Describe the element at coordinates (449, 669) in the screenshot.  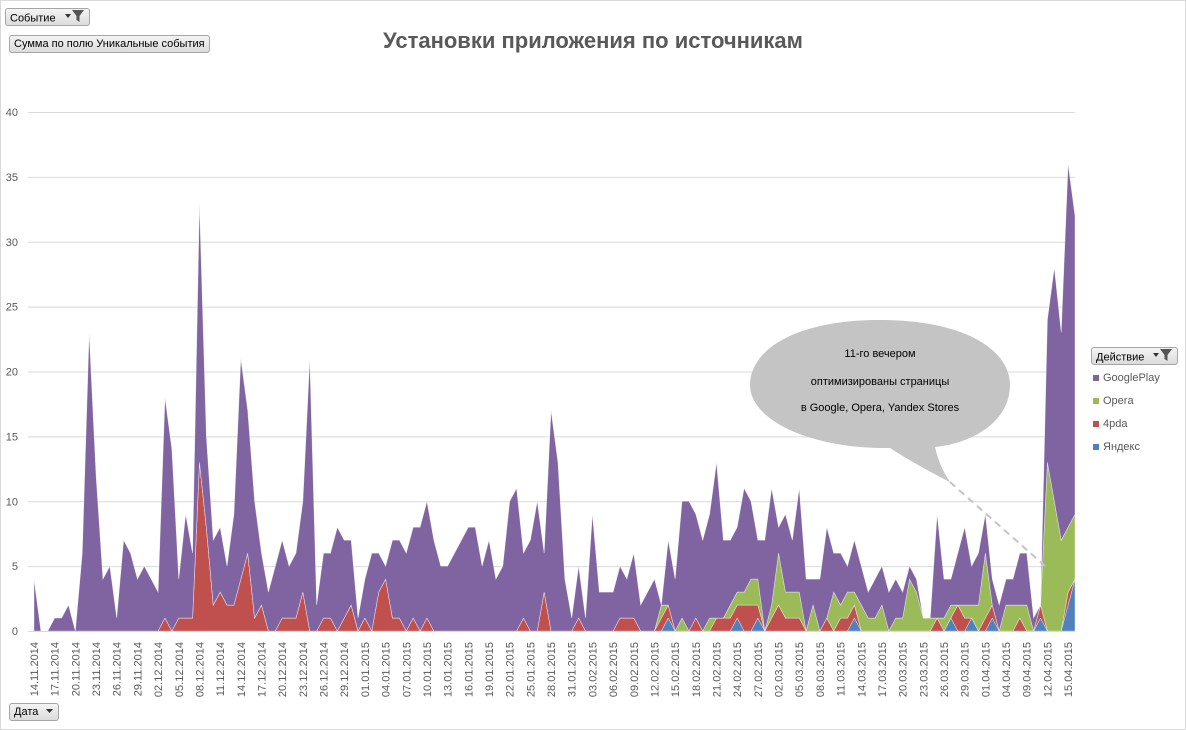
I see `x-tick-label: 13.01.2015` at that location.